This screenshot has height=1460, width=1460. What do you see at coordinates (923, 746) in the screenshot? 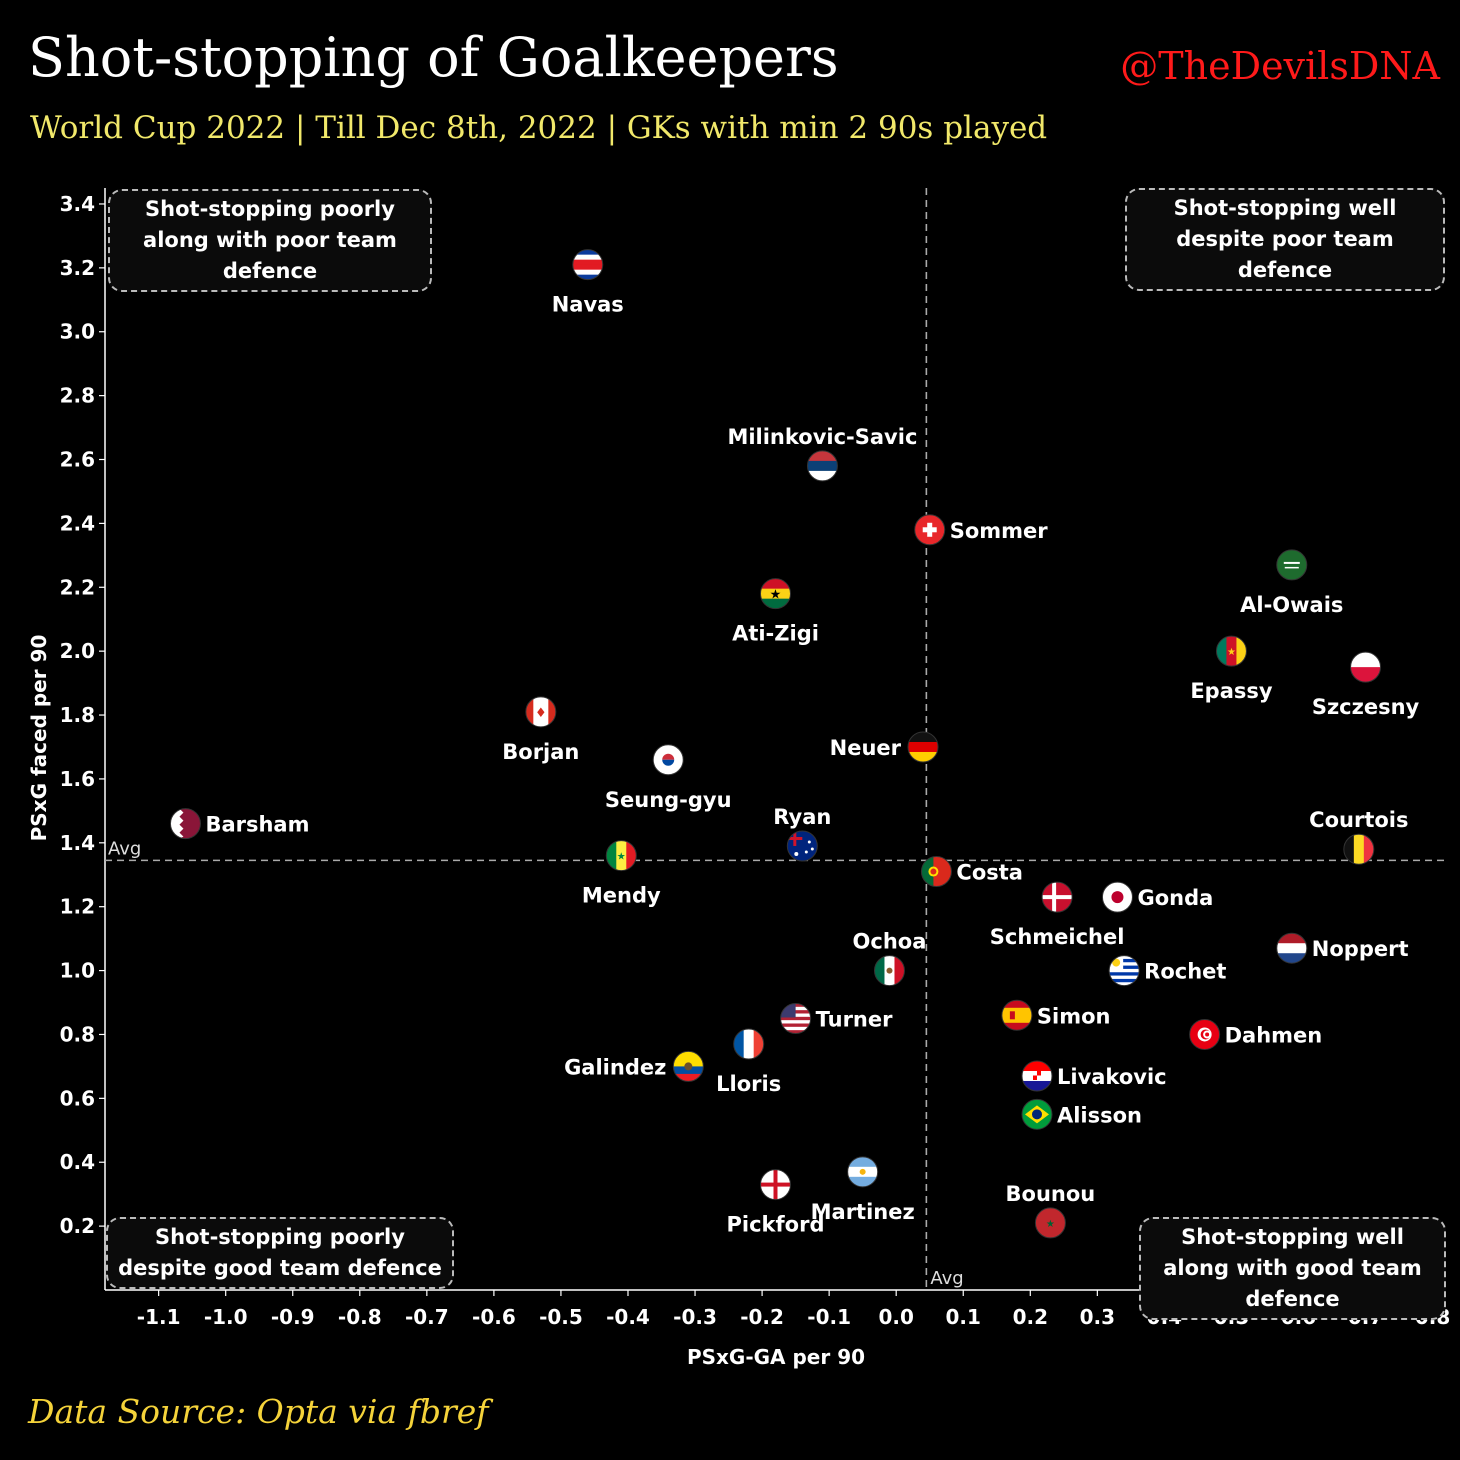
I see `germany-flag-icon` at bounding box center [923, 746].